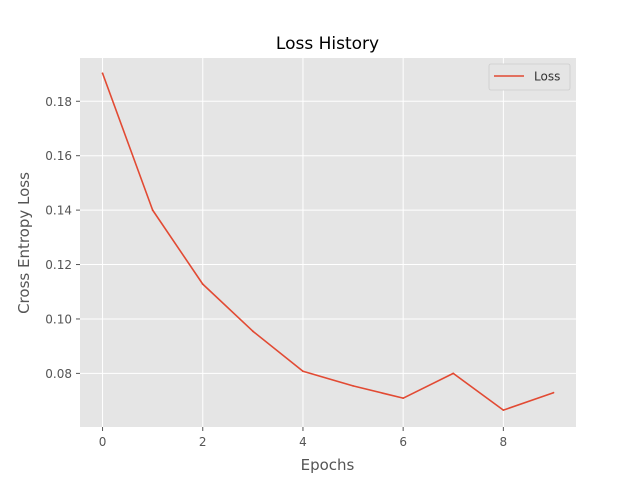 The width and height of the screenshot is (640, 480). I want to click on legend: Loss, so click(529, 77).